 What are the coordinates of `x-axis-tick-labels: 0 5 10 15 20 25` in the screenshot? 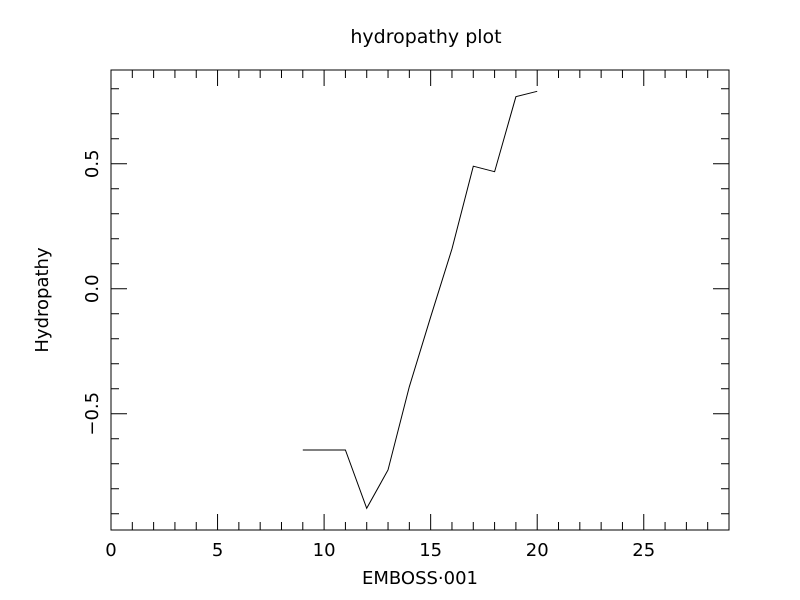 It's located at (380, 550).